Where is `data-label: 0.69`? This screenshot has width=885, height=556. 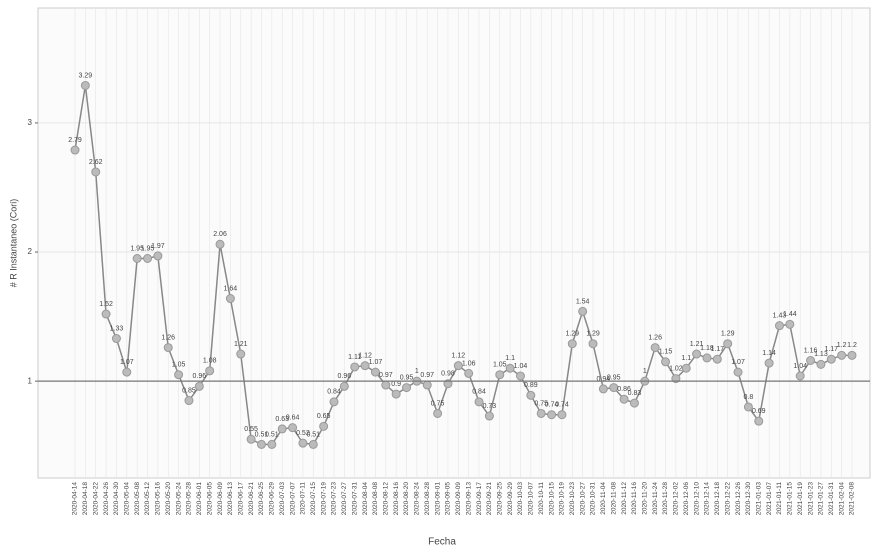
data-label: 0.69 is located at coordinates (759, 411).